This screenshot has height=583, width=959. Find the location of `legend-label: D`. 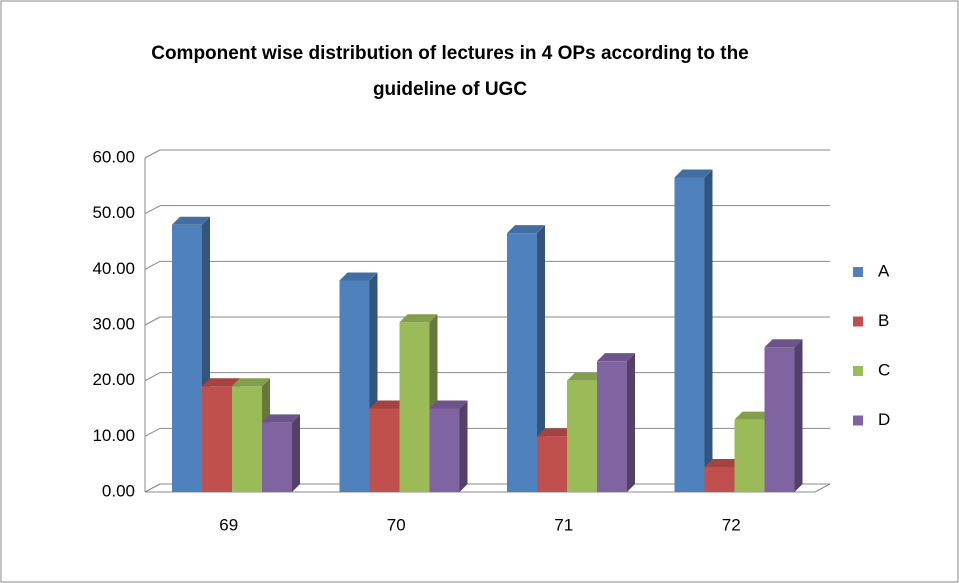

legend-label: D is located at coordinates (884, 419).